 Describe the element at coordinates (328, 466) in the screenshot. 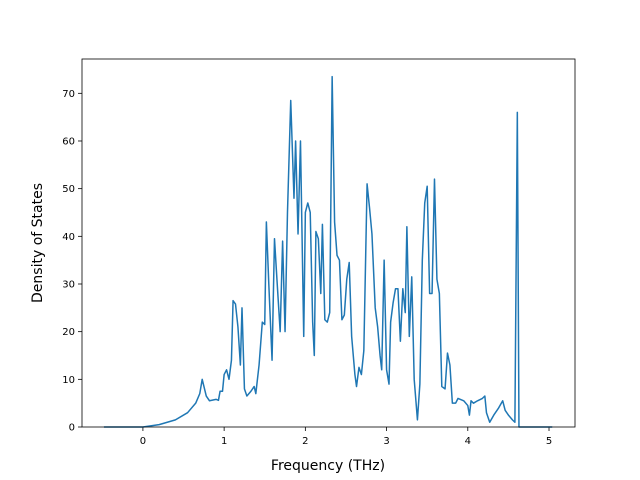

I see `x-axis-label: Frequency (THz)` at that location.